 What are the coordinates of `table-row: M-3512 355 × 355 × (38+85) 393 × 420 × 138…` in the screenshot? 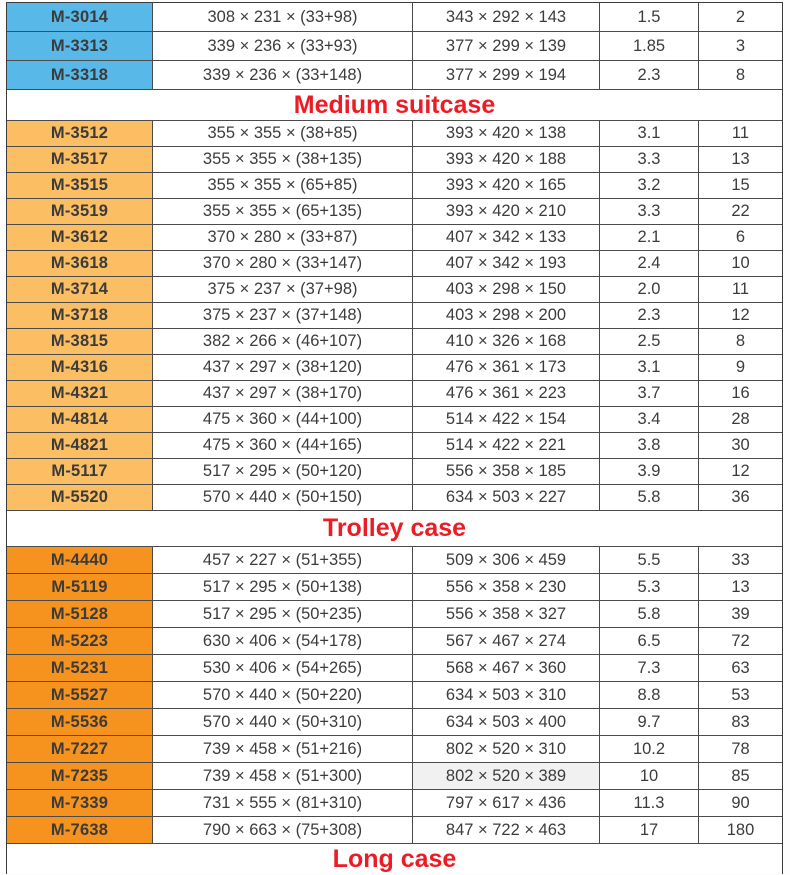 It's located at (394, 134).